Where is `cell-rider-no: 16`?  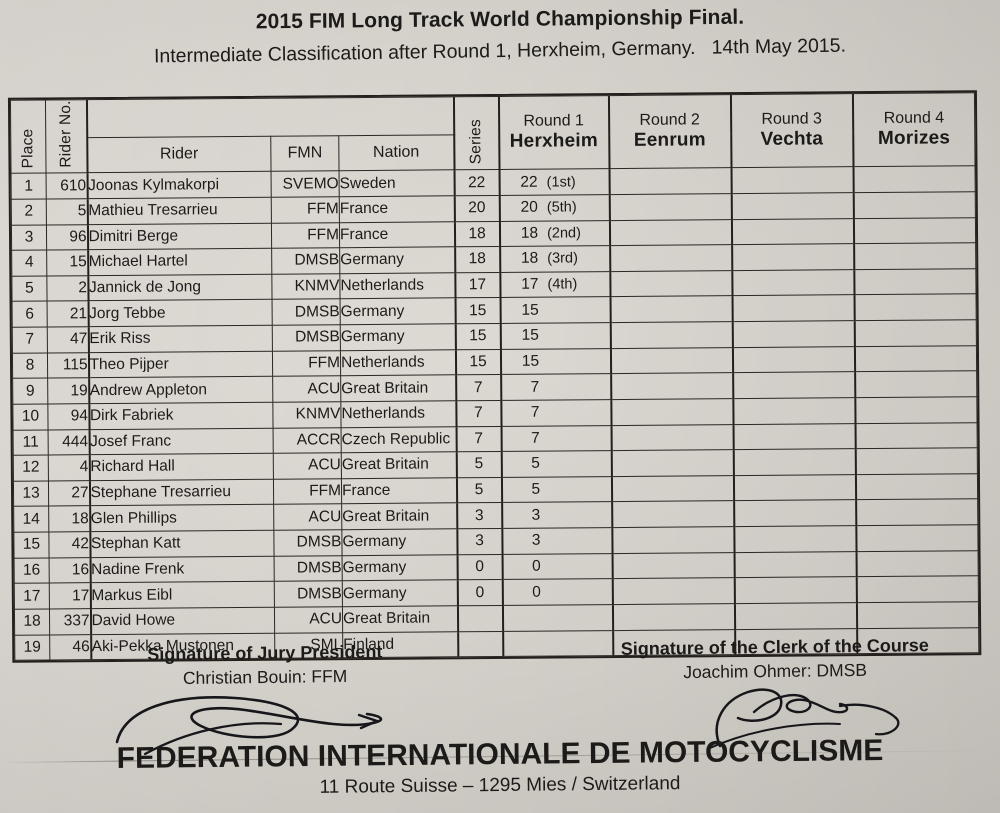 cell-rider-no: 16 is located at coordinates (70, 570).